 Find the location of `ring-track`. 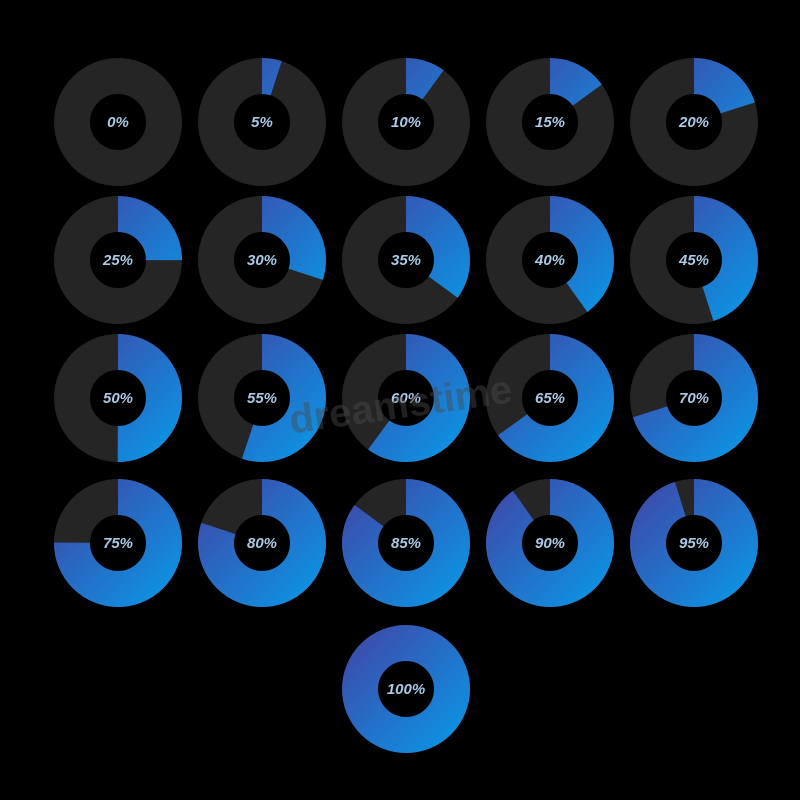

ring-track is located at coordinates (118, 122).